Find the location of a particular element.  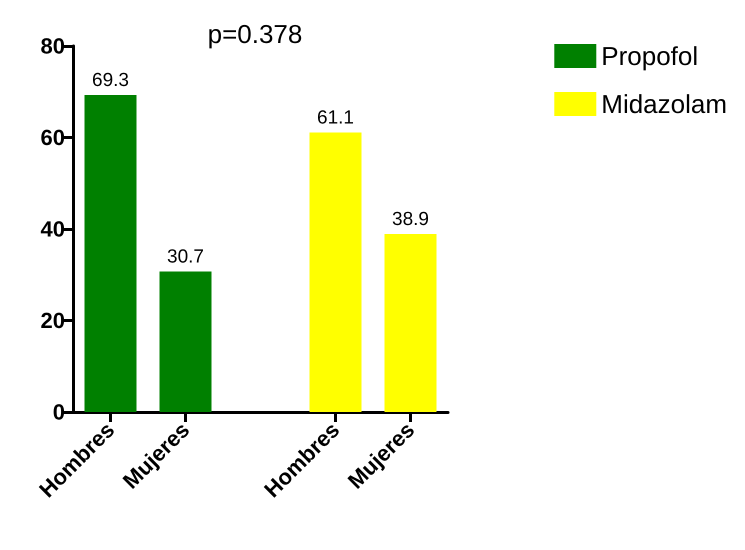

y-tick-label: 20 is located at coordinates (52, 320).